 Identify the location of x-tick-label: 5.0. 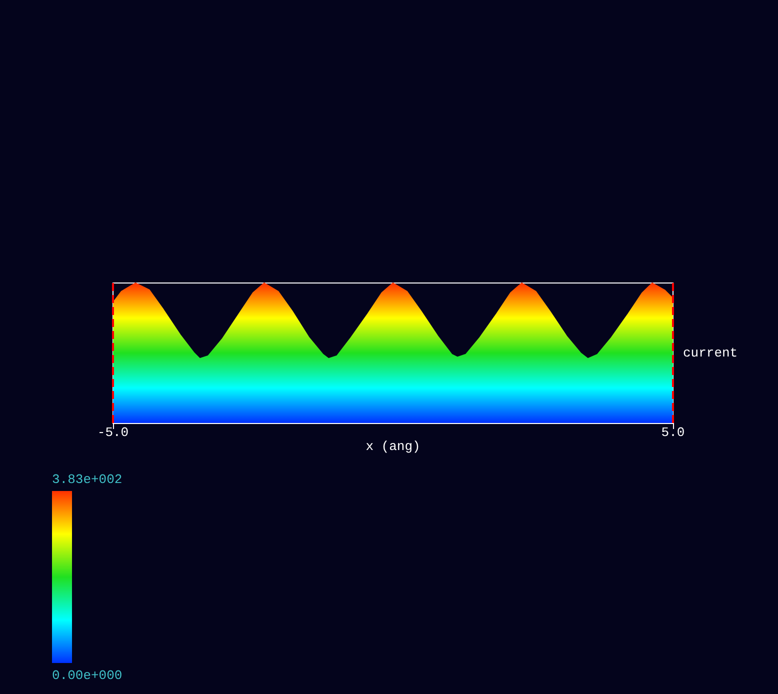
(673, 432).